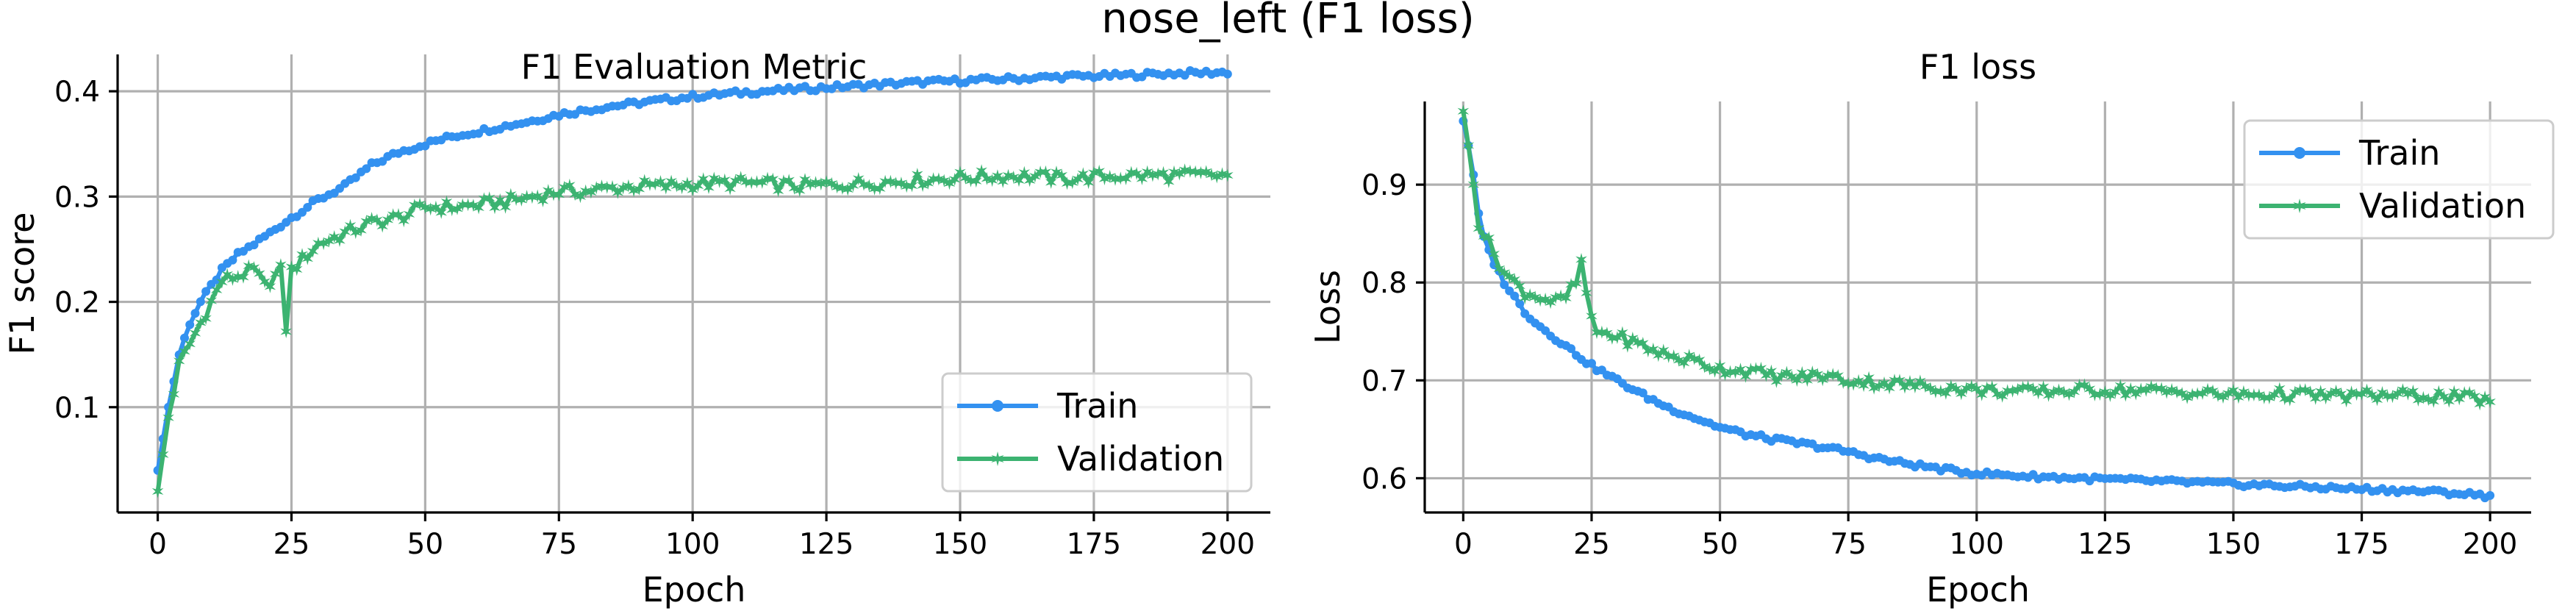 The width and height of the screenshot is (2576, 611). I want to click on y-tick-label: 0.8, so click(1384, 284).